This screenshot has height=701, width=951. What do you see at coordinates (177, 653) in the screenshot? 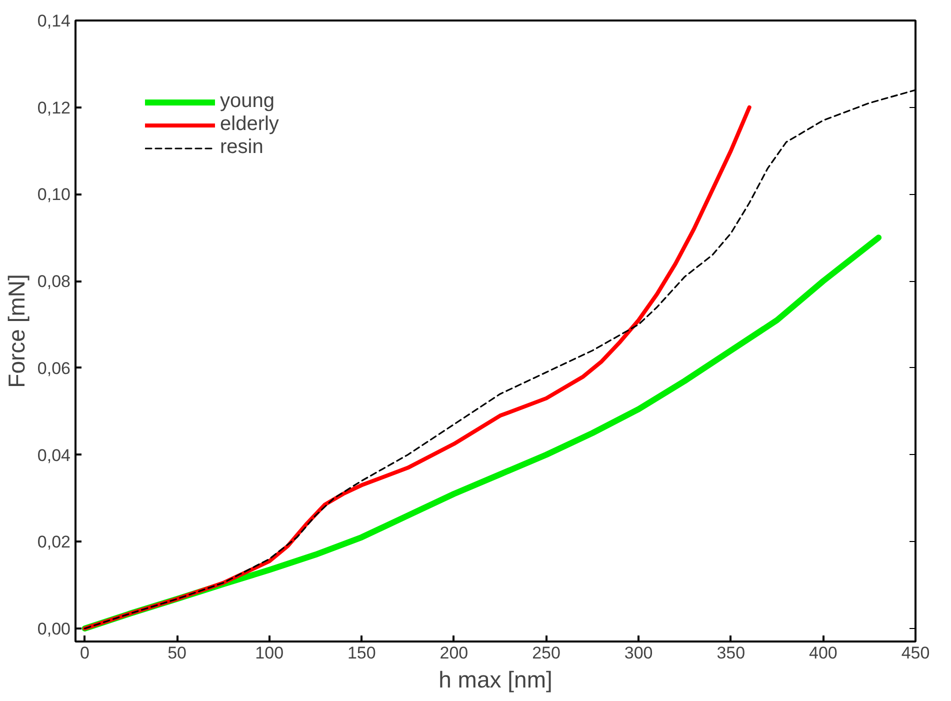
I see `x-tick-label: 50` at bounding box center [177, 653].